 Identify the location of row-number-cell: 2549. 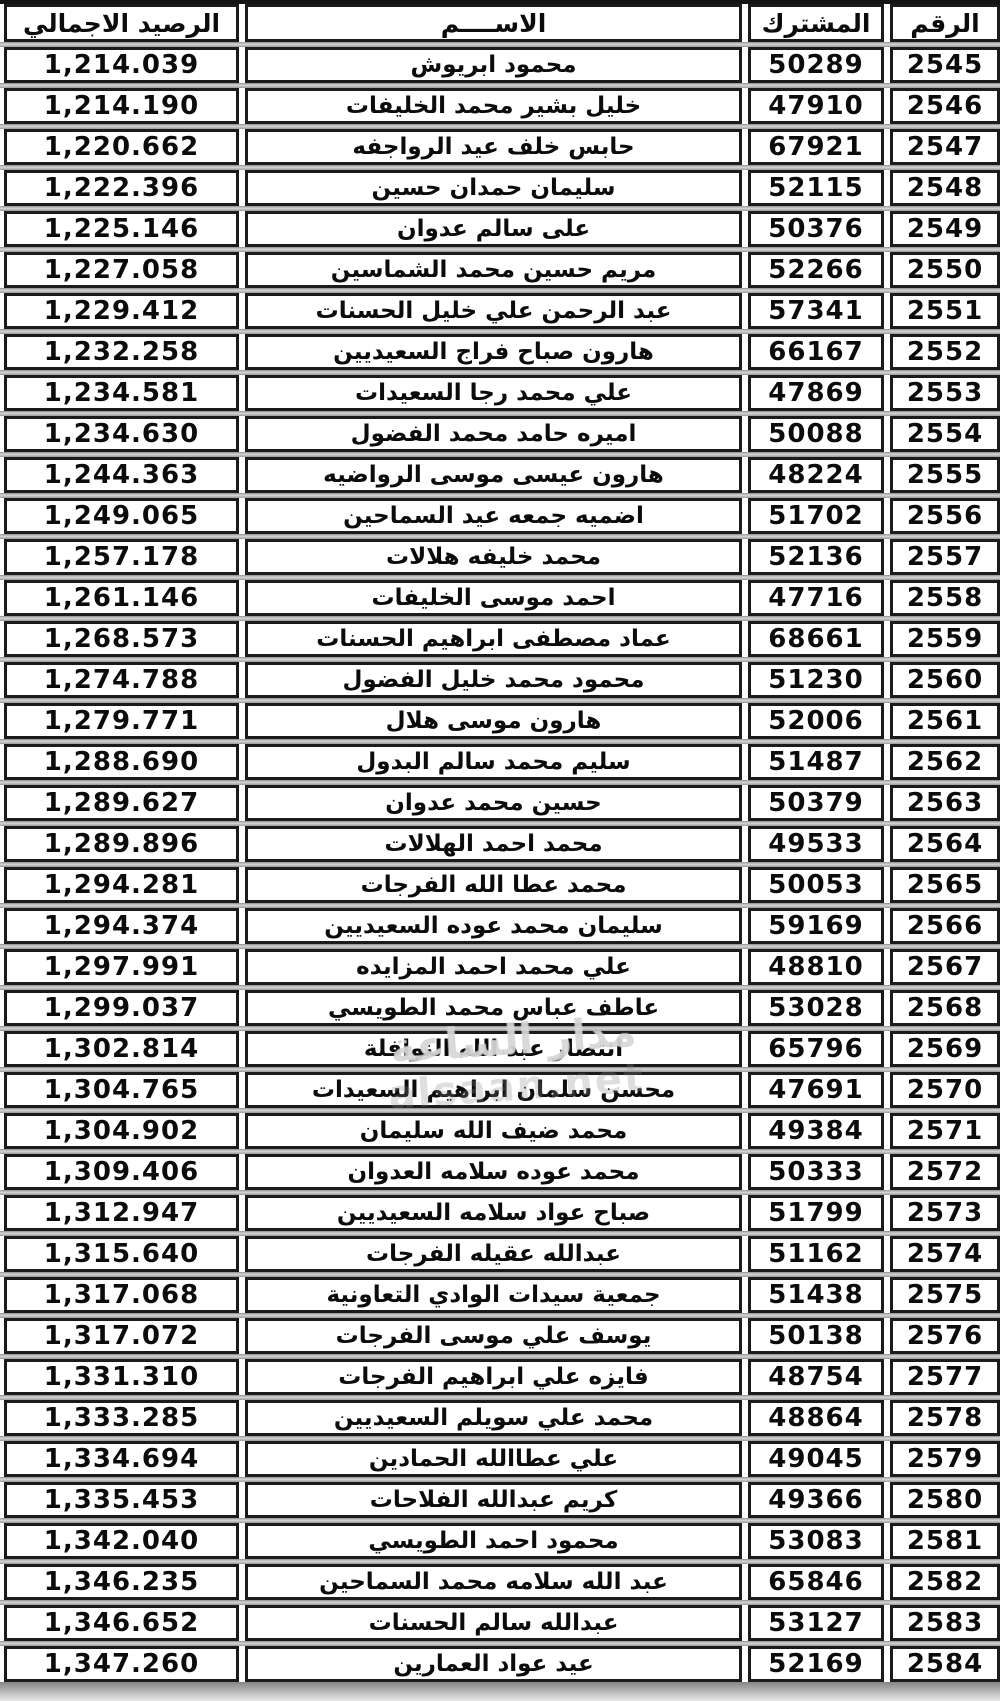
(945, 229).